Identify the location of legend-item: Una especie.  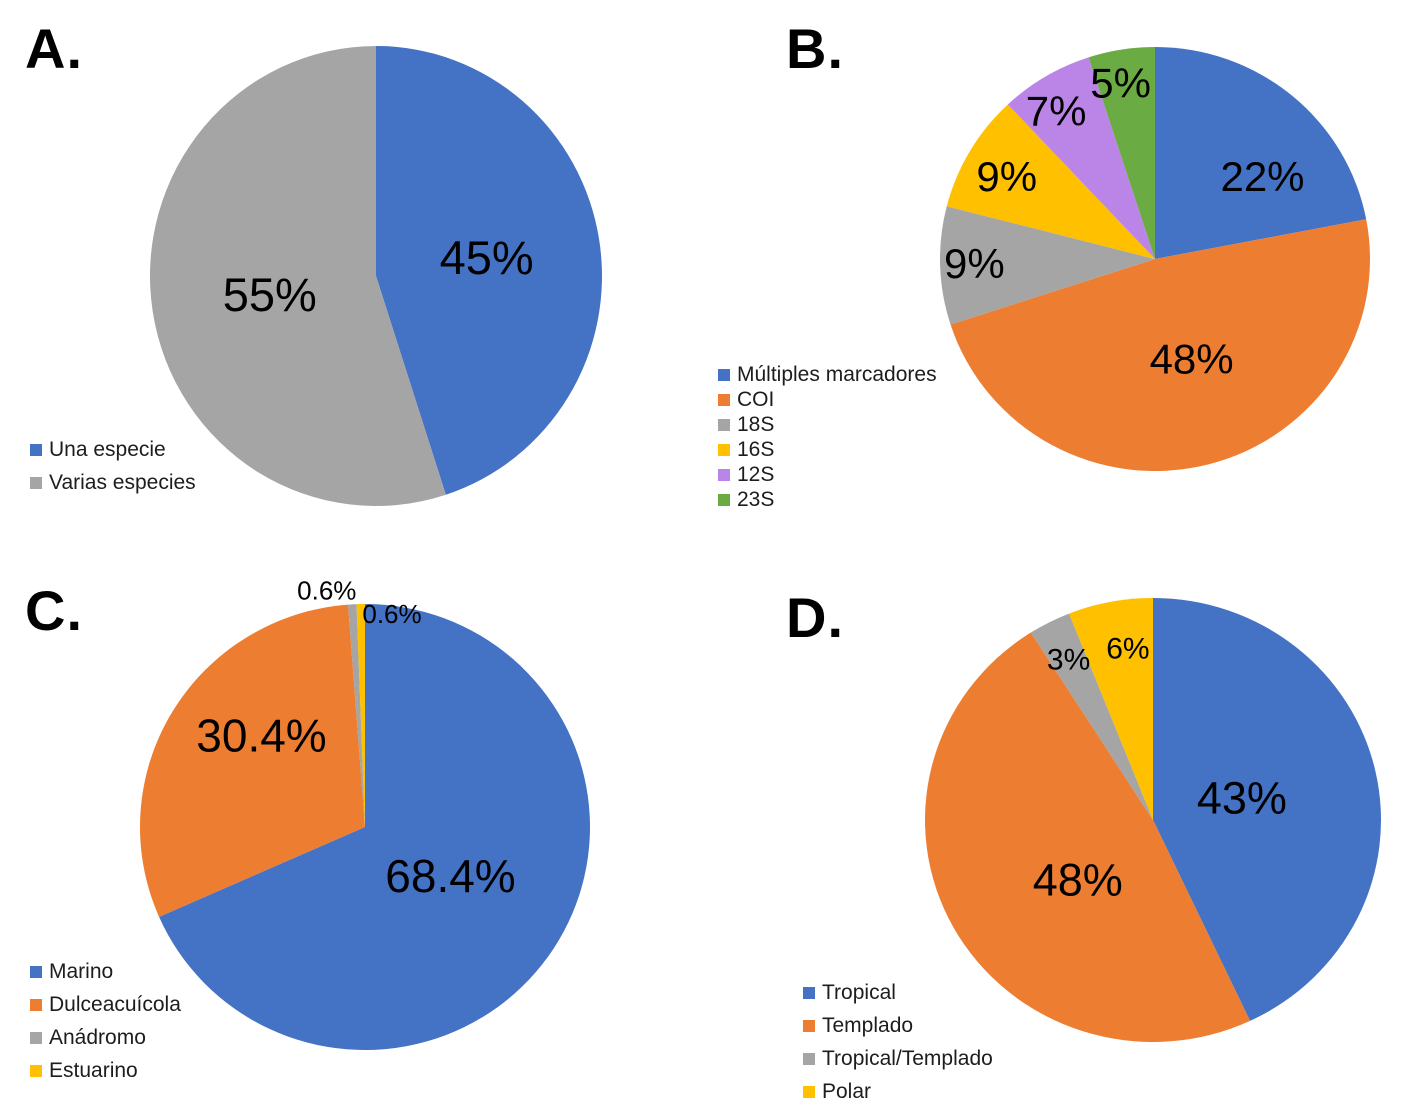
(113, 449).